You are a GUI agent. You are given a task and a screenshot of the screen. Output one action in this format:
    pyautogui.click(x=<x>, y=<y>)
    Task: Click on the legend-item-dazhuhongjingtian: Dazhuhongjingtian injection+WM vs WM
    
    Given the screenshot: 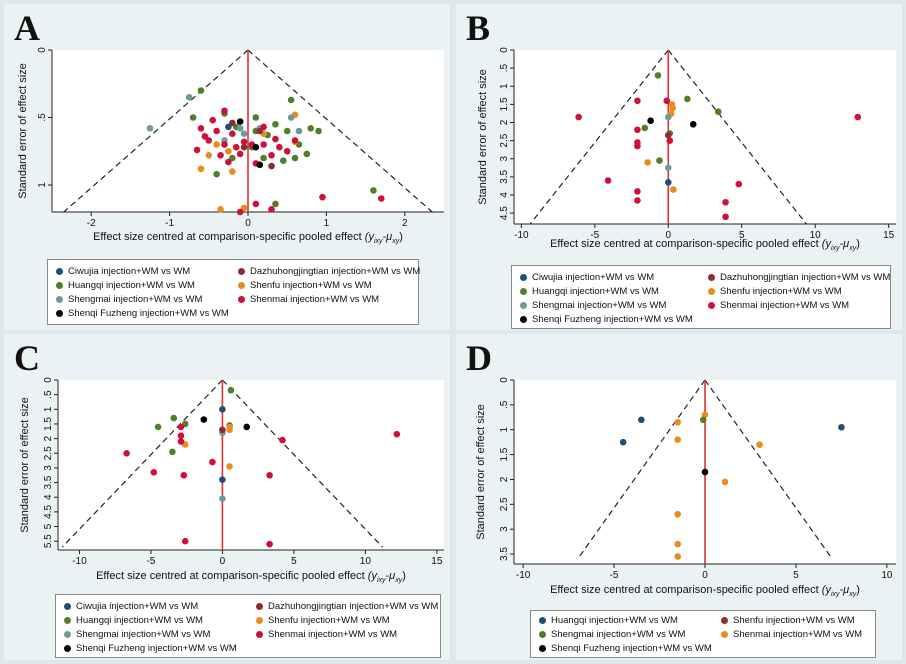 What is the action you would take?
    pyautogui.click(x=799, y=278)
    